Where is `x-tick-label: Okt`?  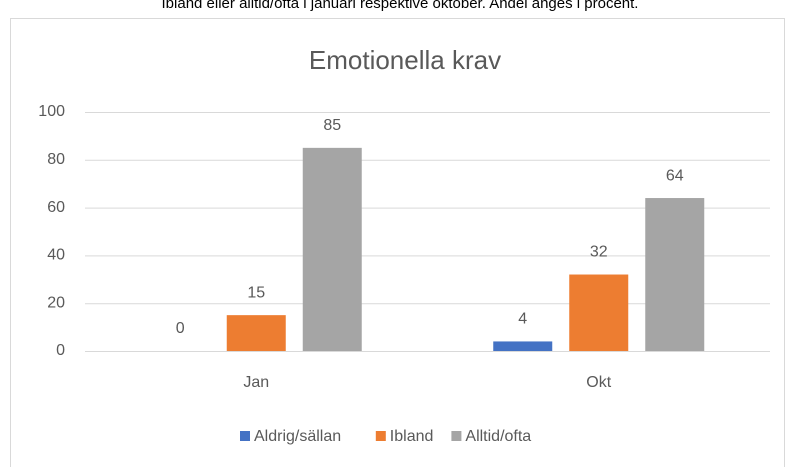 x-tick-label: Okt is located at coordinates (598, 382).